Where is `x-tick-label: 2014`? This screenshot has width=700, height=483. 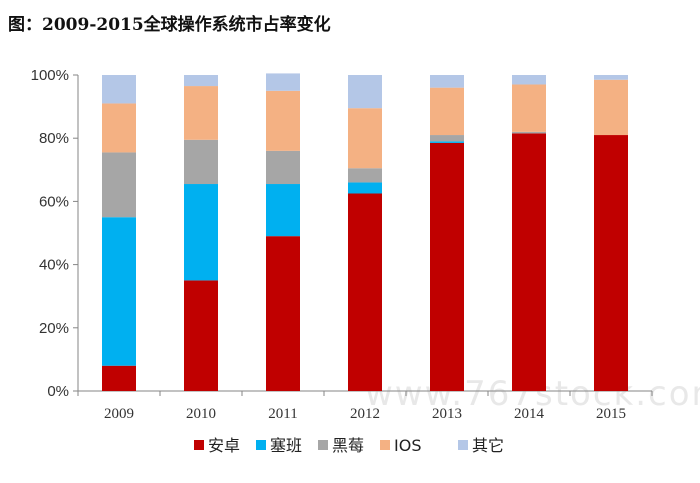
x-tick-label: 2014 is located at coordinates (529, 414).